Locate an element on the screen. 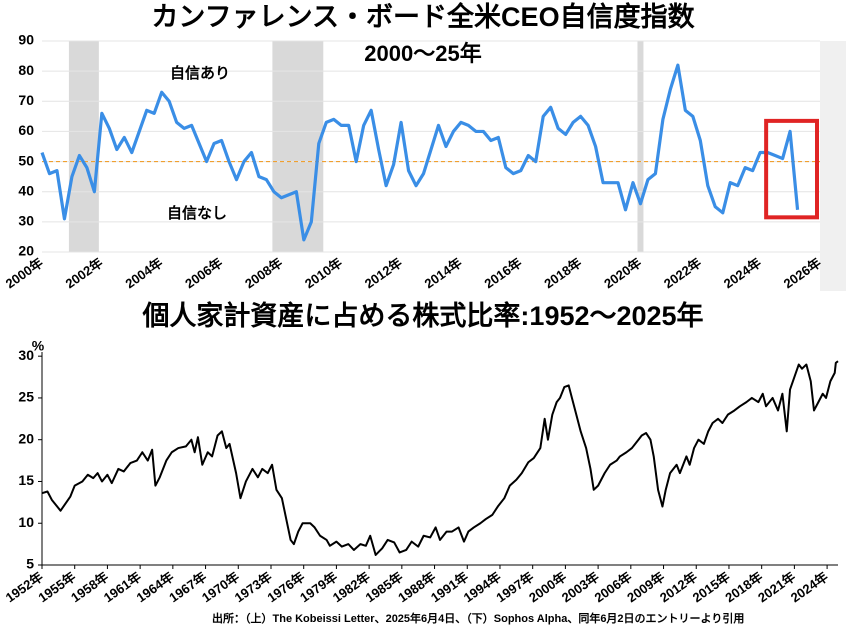  annotation: 自信なし is located at coordinates (197, 213).